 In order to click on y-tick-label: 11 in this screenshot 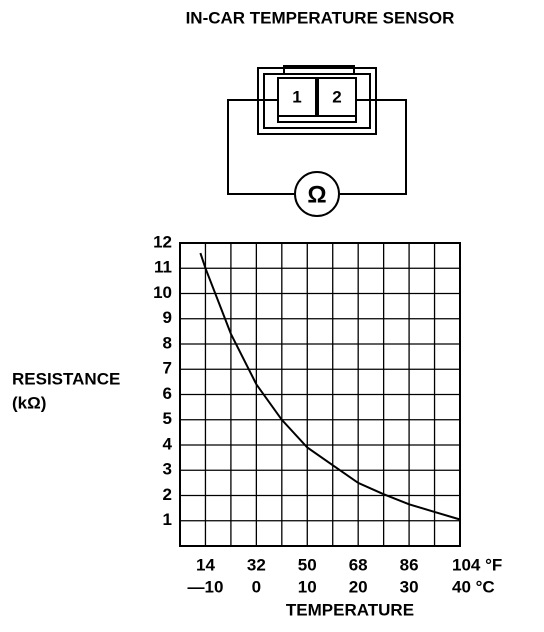, I will do `click(163, 267)`.